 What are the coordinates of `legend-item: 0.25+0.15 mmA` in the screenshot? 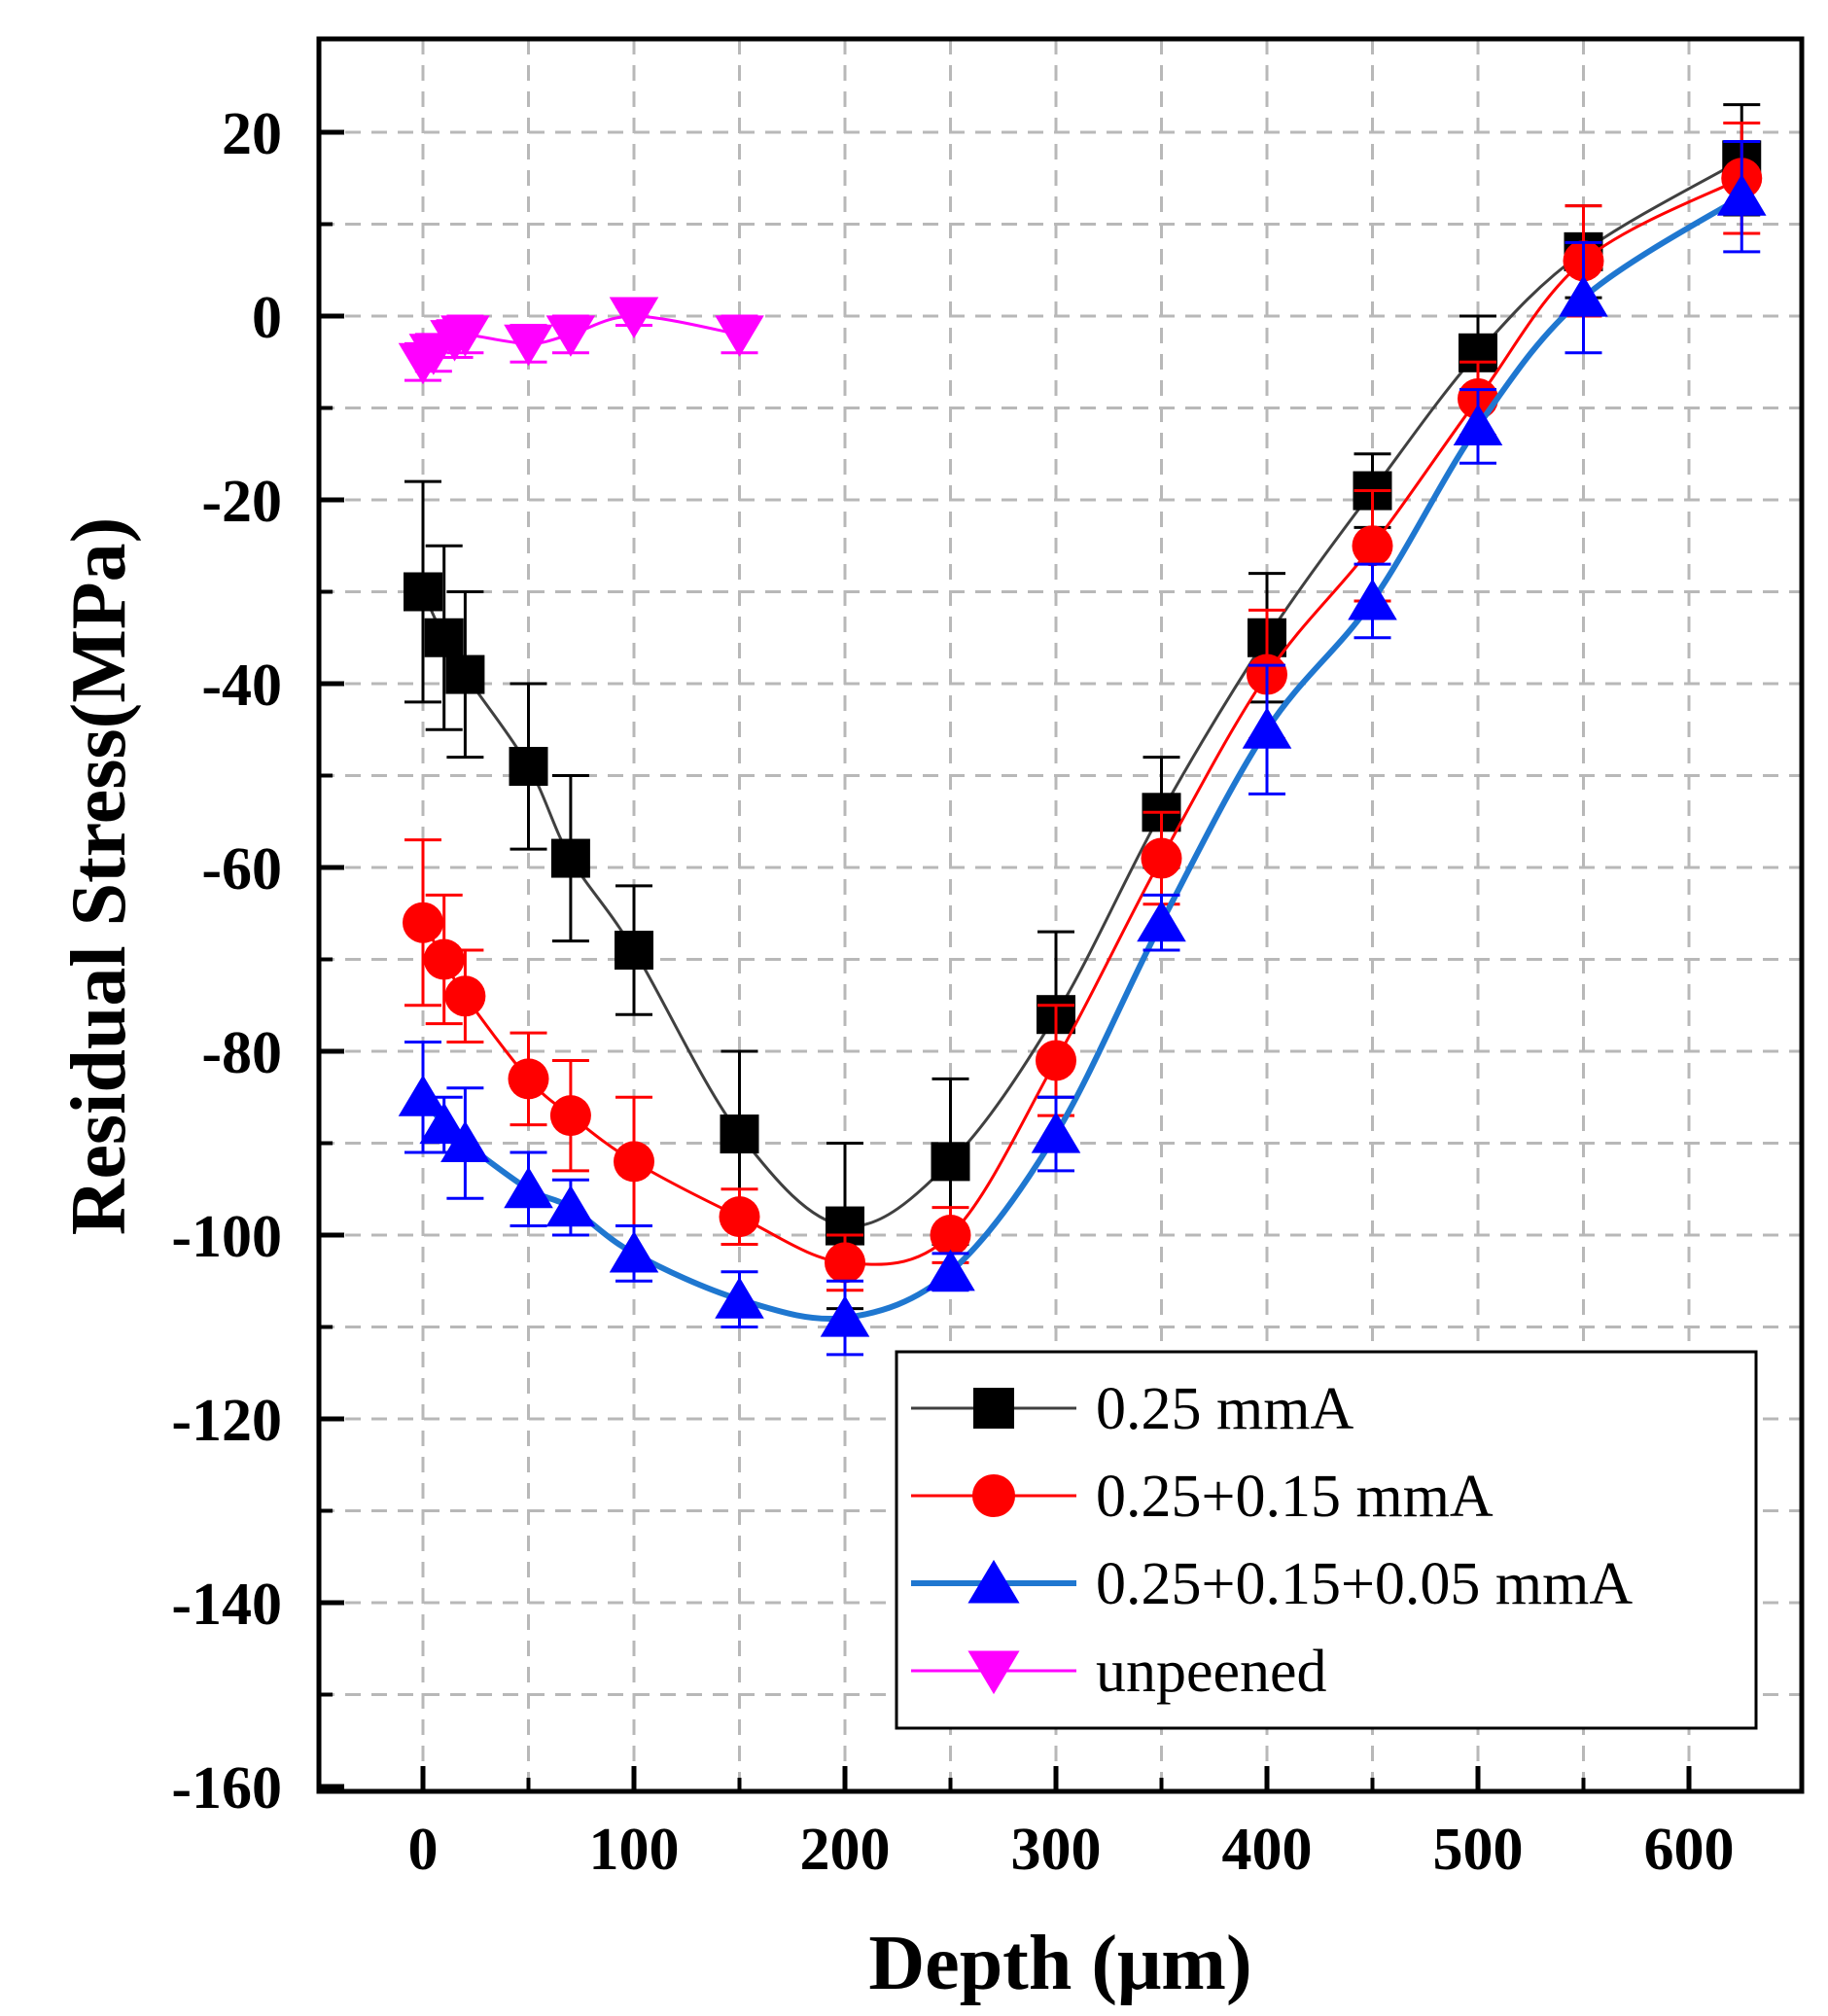 It's located at (1202, 1497).